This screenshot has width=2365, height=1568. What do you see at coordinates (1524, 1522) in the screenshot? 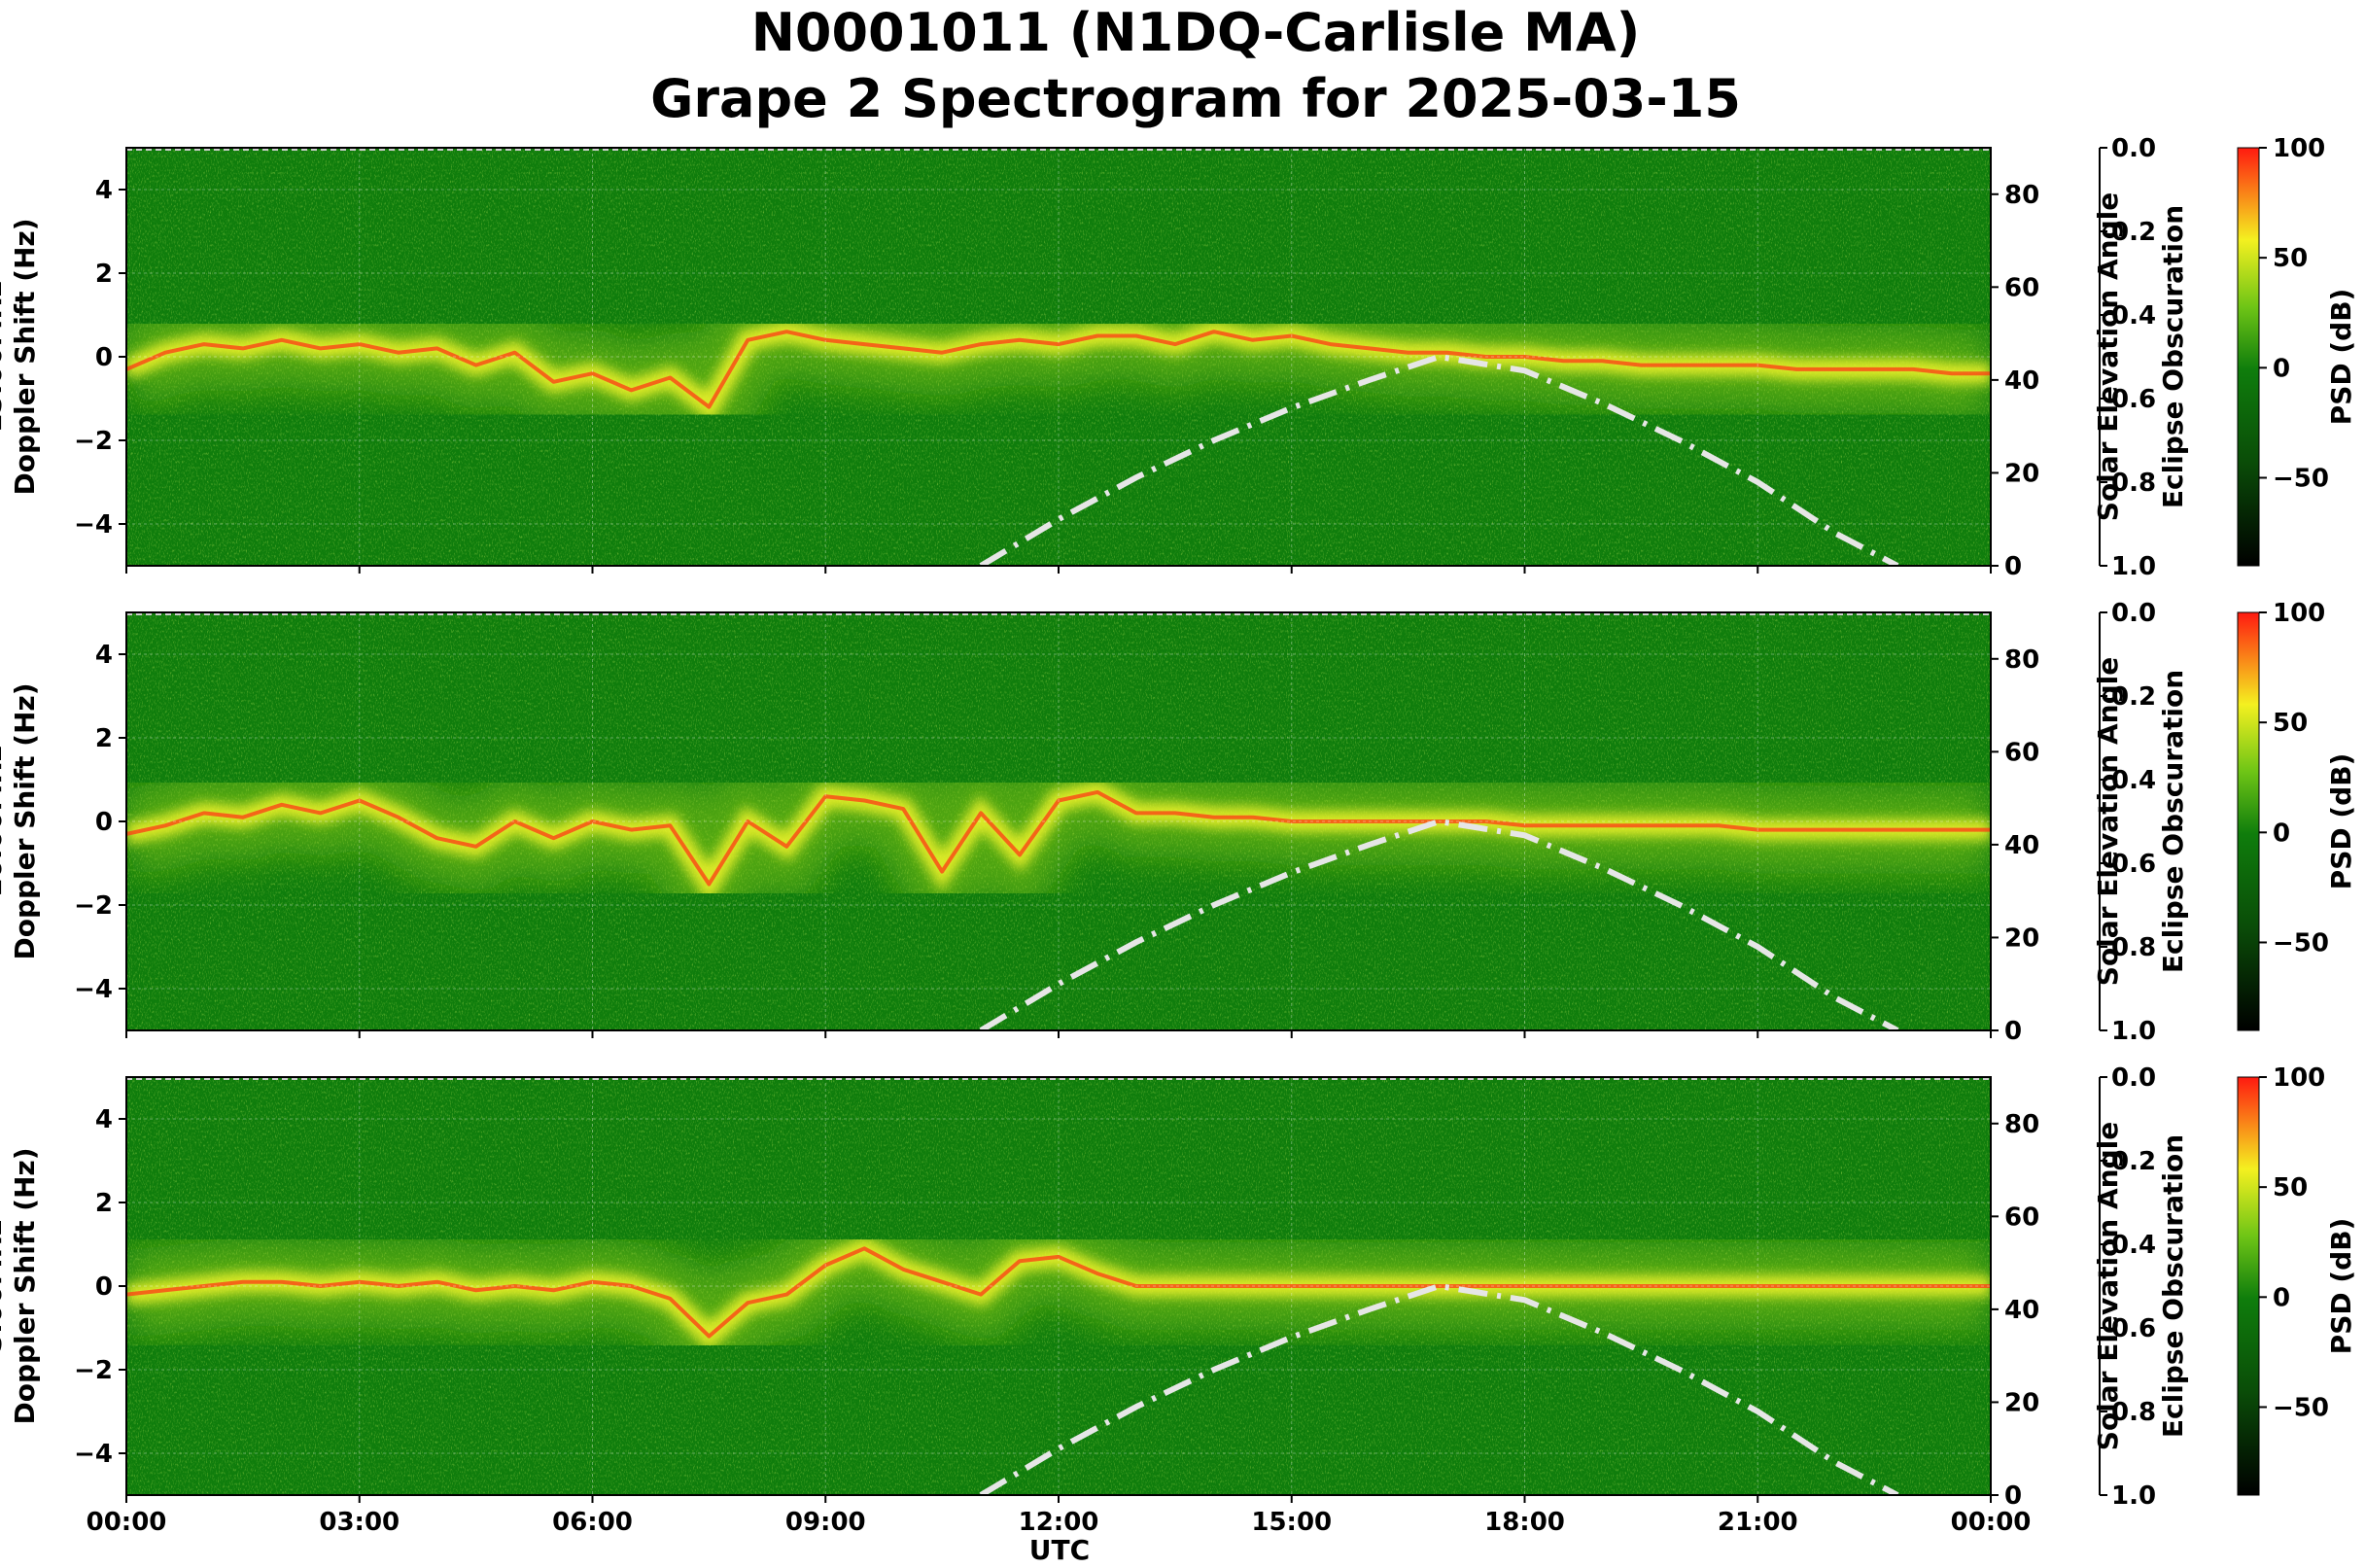
I see `x-tick-label: 18:00` at bounding box center [1524, 1522].